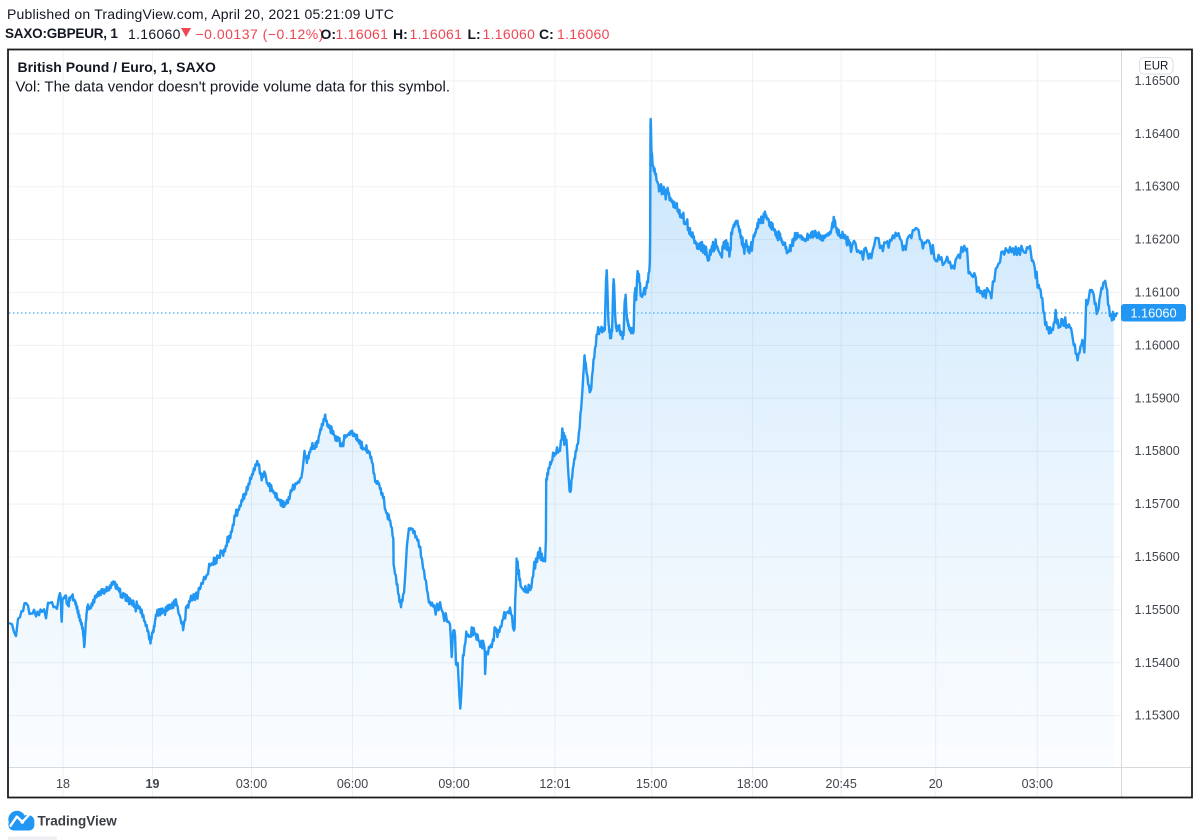 This screenshot has width=1200, height=840. I want to click on svg-text: 1.16500, so click(1157, 81).